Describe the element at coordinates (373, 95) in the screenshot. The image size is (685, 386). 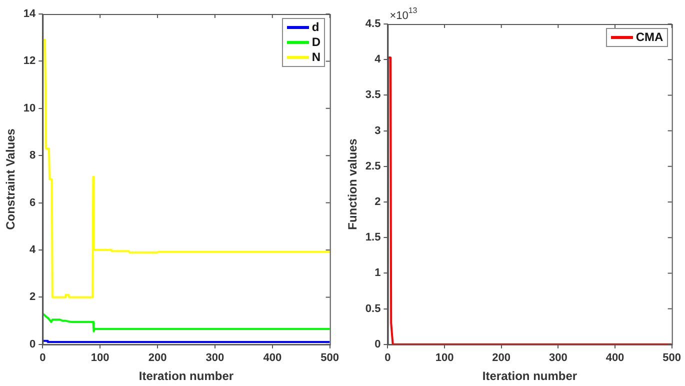
I see `y-tick-label: 3.5` at that location.